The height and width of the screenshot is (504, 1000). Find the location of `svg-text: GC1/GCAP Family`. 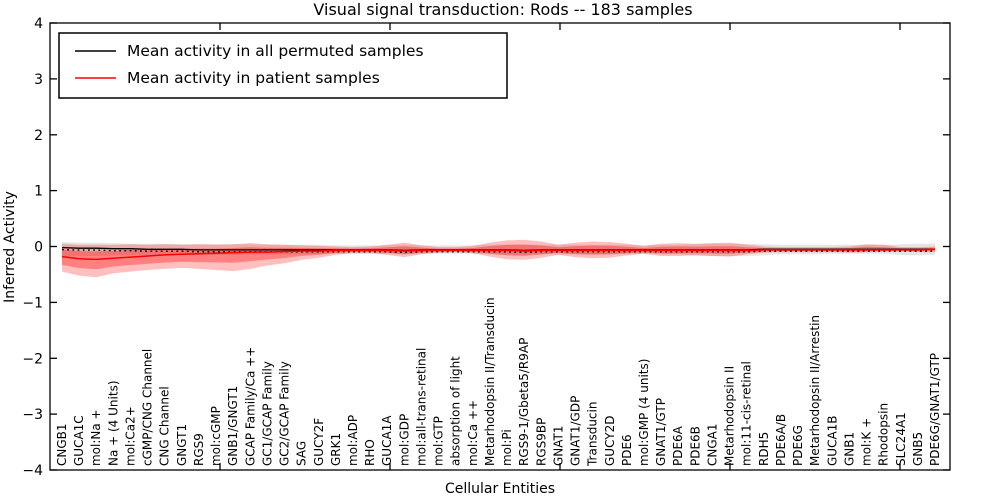

svg-text: GC1/GCAP Family is located at coordinates (267, 413).